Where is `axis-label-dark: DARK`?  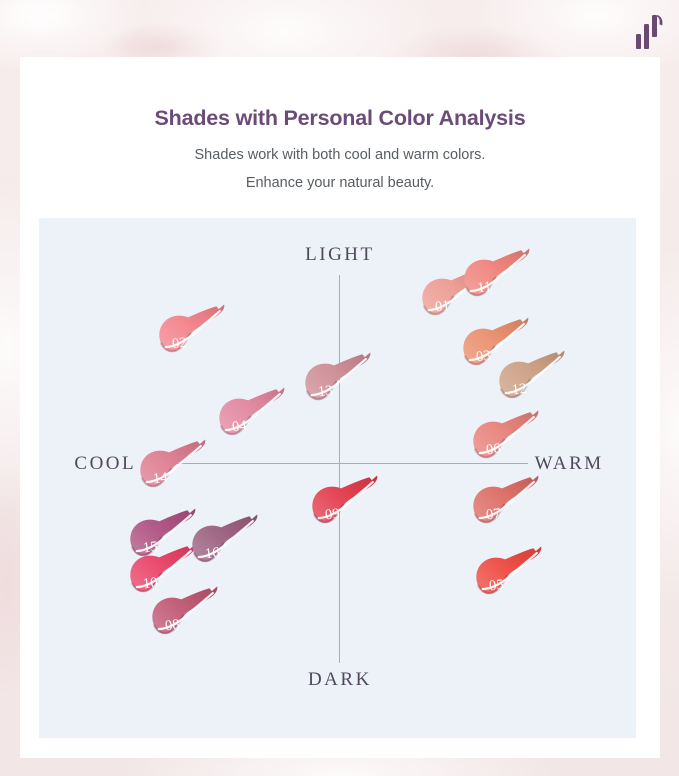 axis-label-dark: DARK is located at coordinates (339, 679).